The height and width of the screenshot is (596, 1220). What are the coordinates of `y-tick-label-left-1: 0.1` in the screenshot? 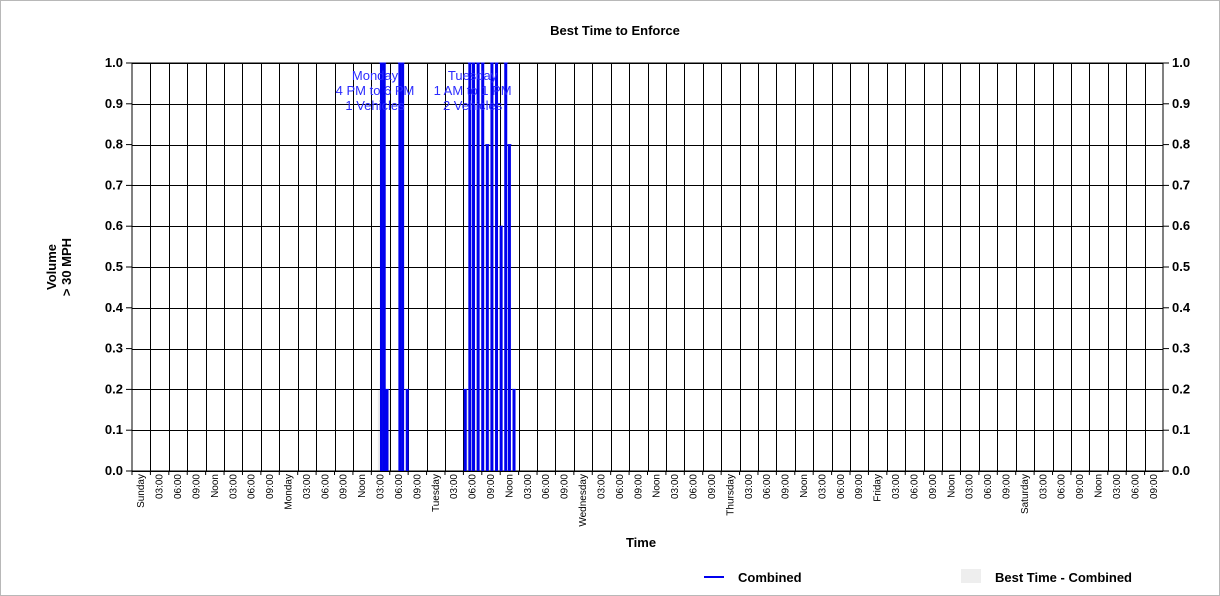 It's located at (114, 429).